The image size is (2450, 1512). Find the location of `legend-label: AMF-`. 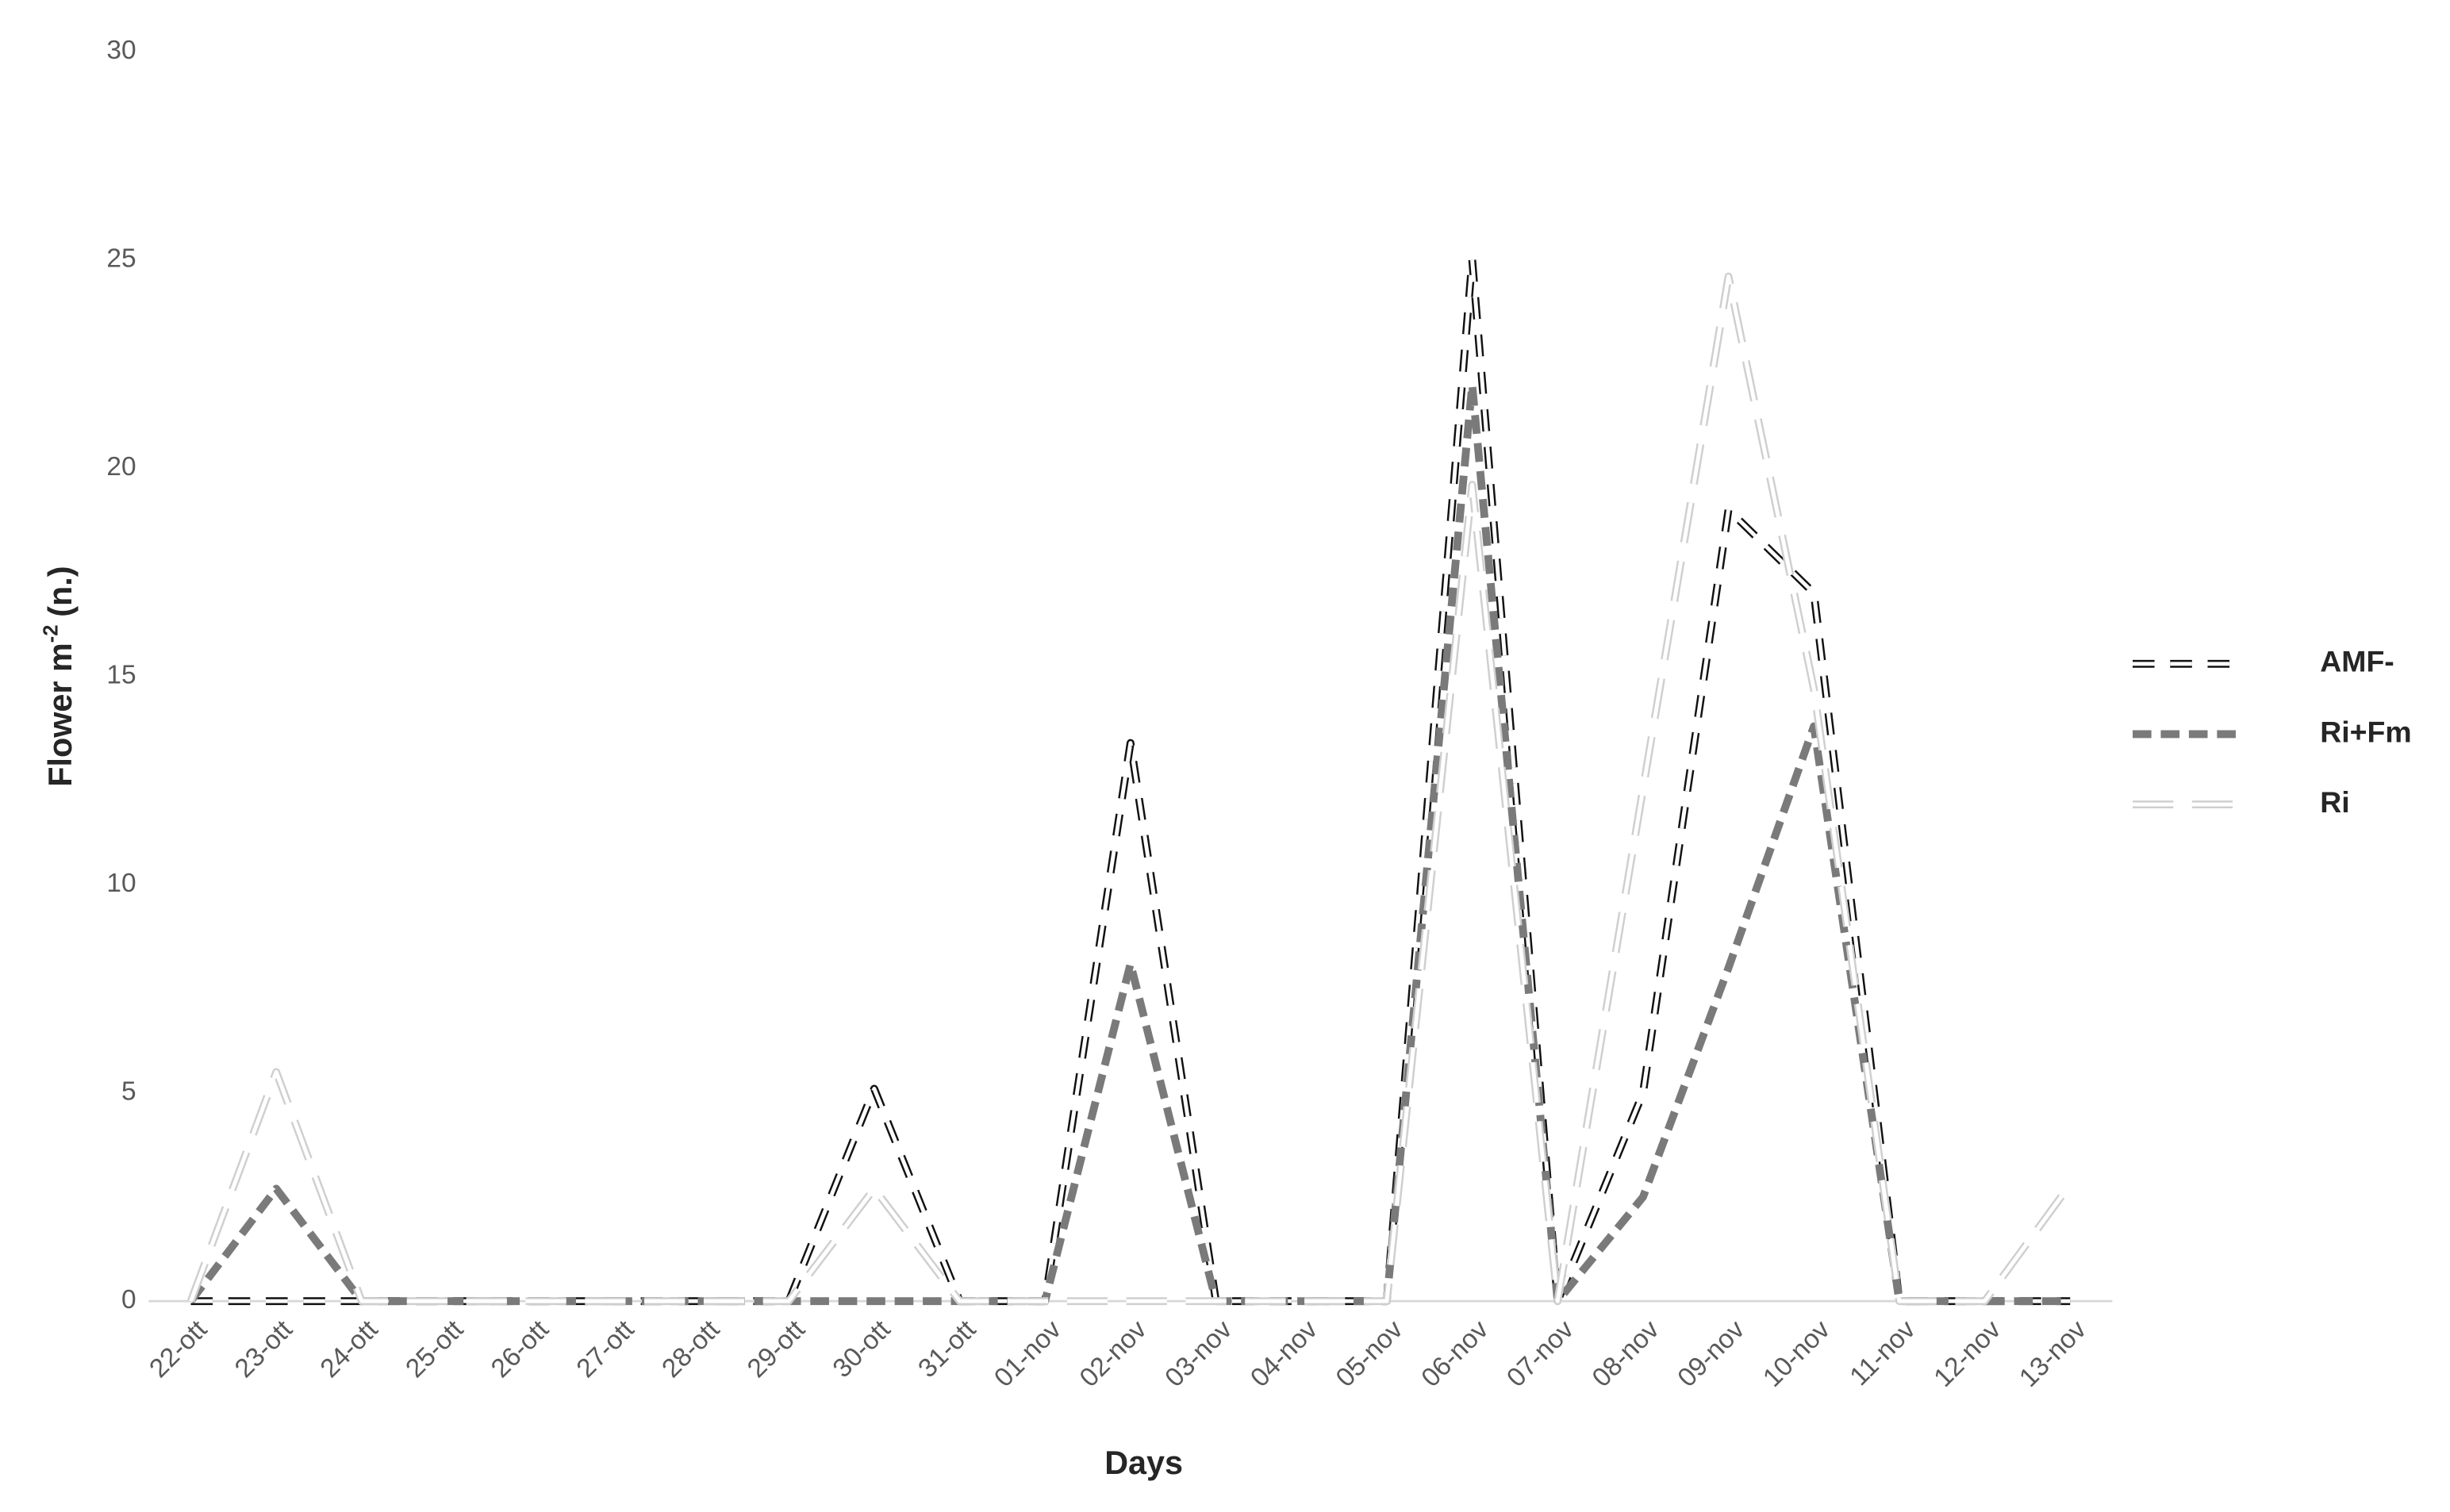

legend-label: AMF- is located at coordinates (2357, 662).